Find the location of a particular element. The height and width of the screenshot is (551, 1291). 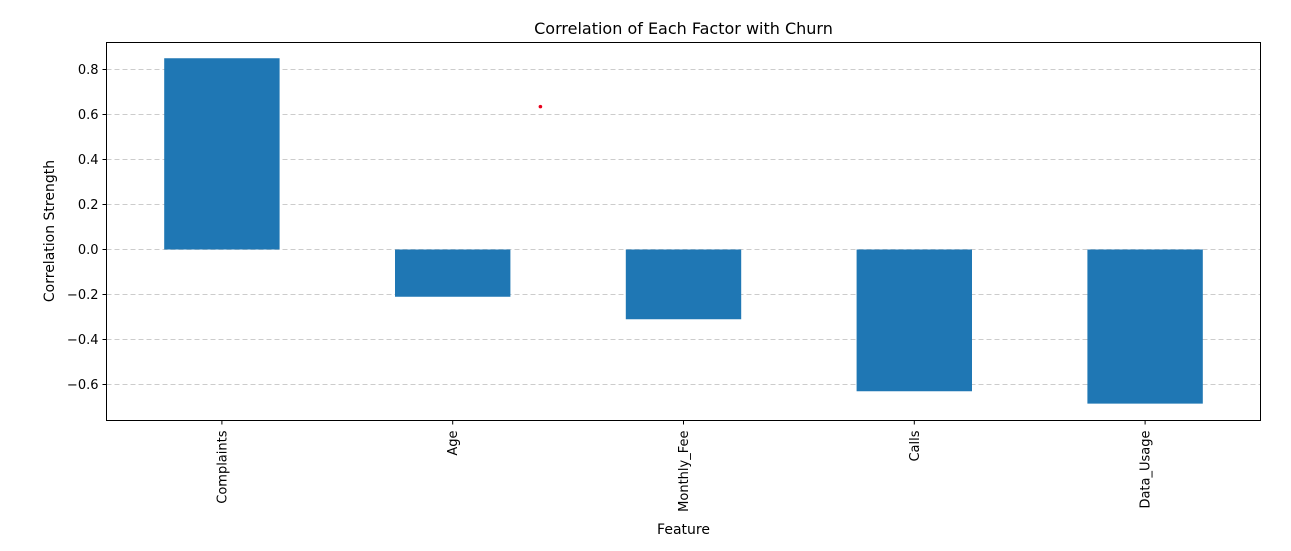

x-axis-label: Feature is located at coordinates (683, 530).